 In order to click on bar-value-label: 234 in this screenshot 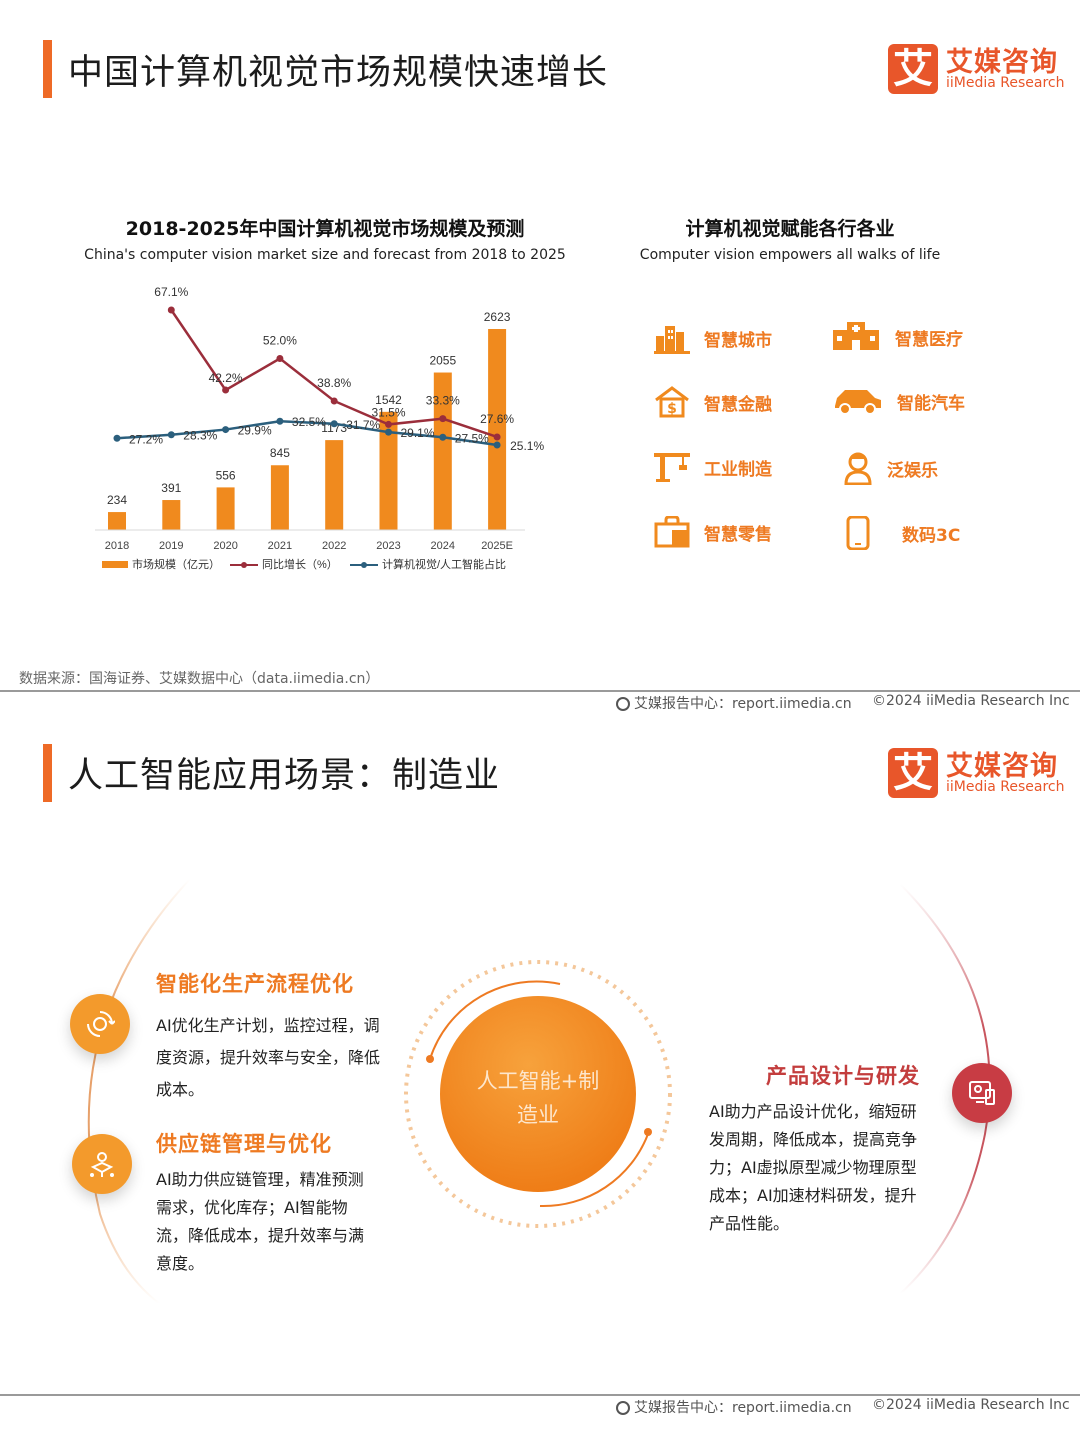, I will do `click(117, 500)`.